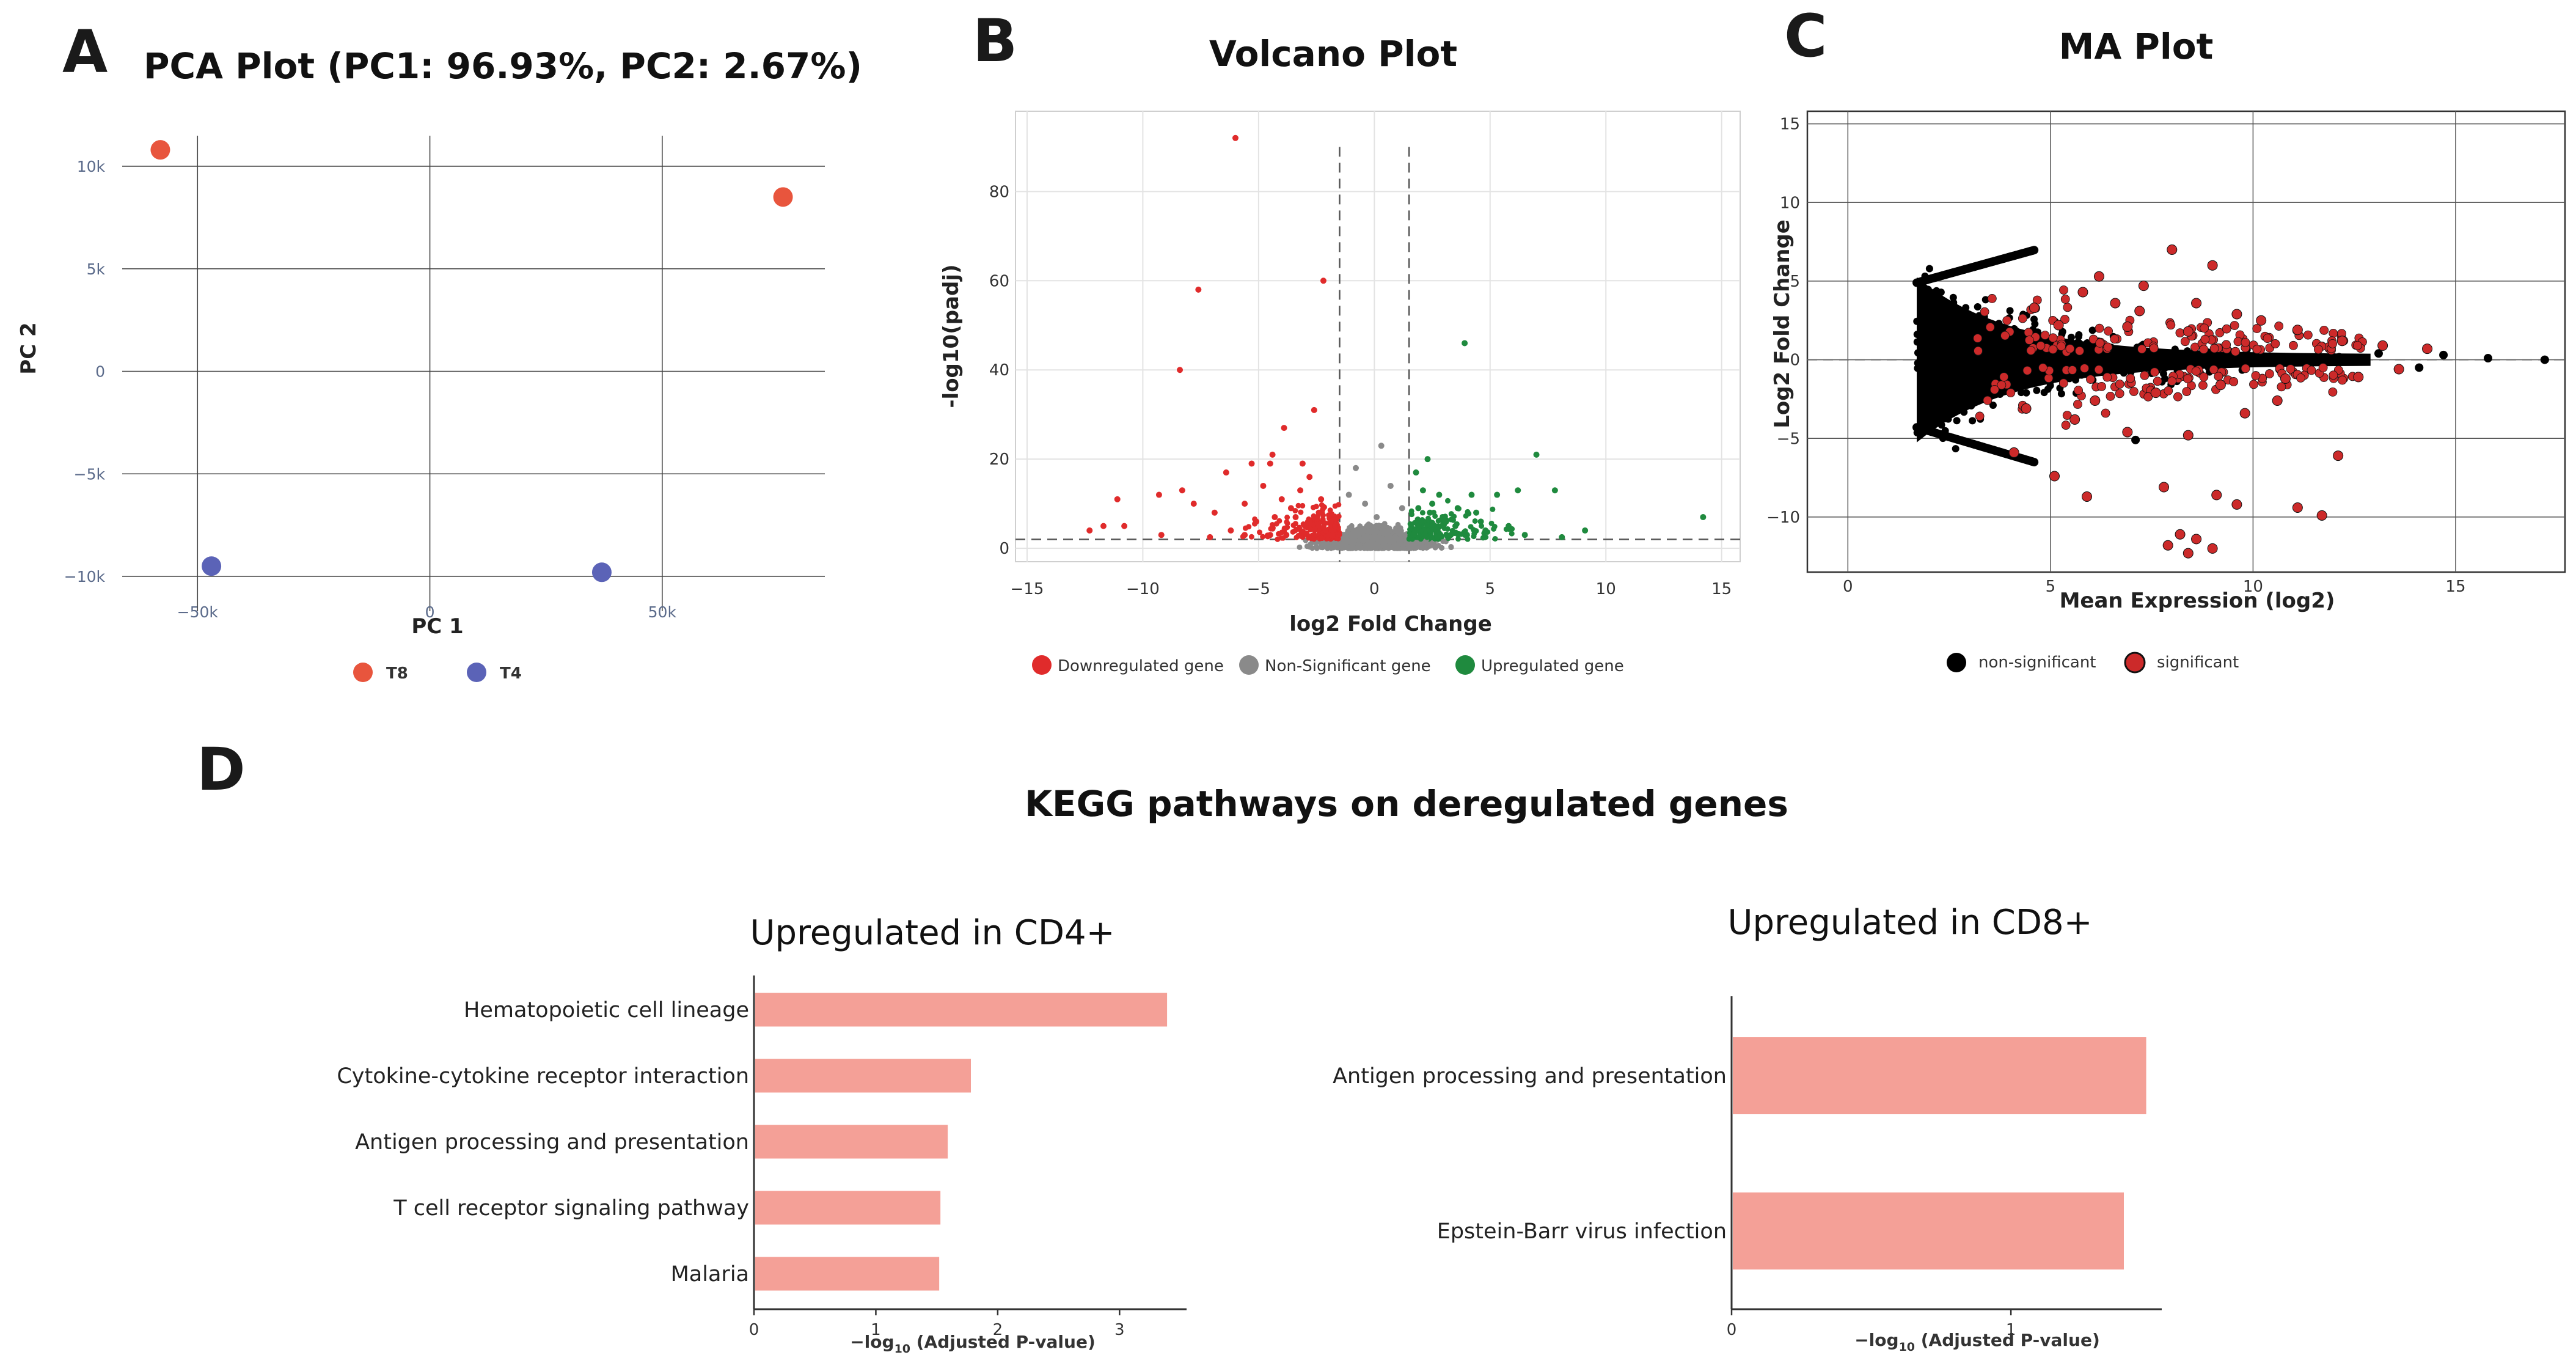  Describe the element at coordinates (1465, 665) in the screenshot. I see `volcano-legend-marker-up` at that location.